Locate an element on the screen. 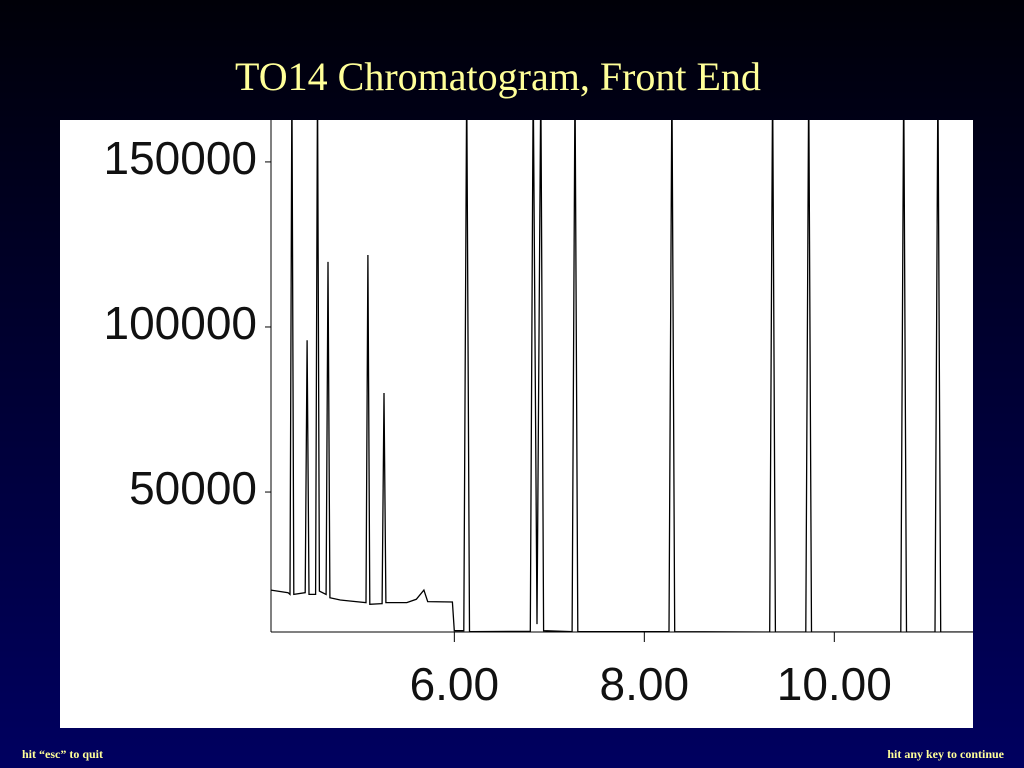 This screenshot has height=768, width=1024. y-tick-label: 50000 is located at coordinates (193, 488).